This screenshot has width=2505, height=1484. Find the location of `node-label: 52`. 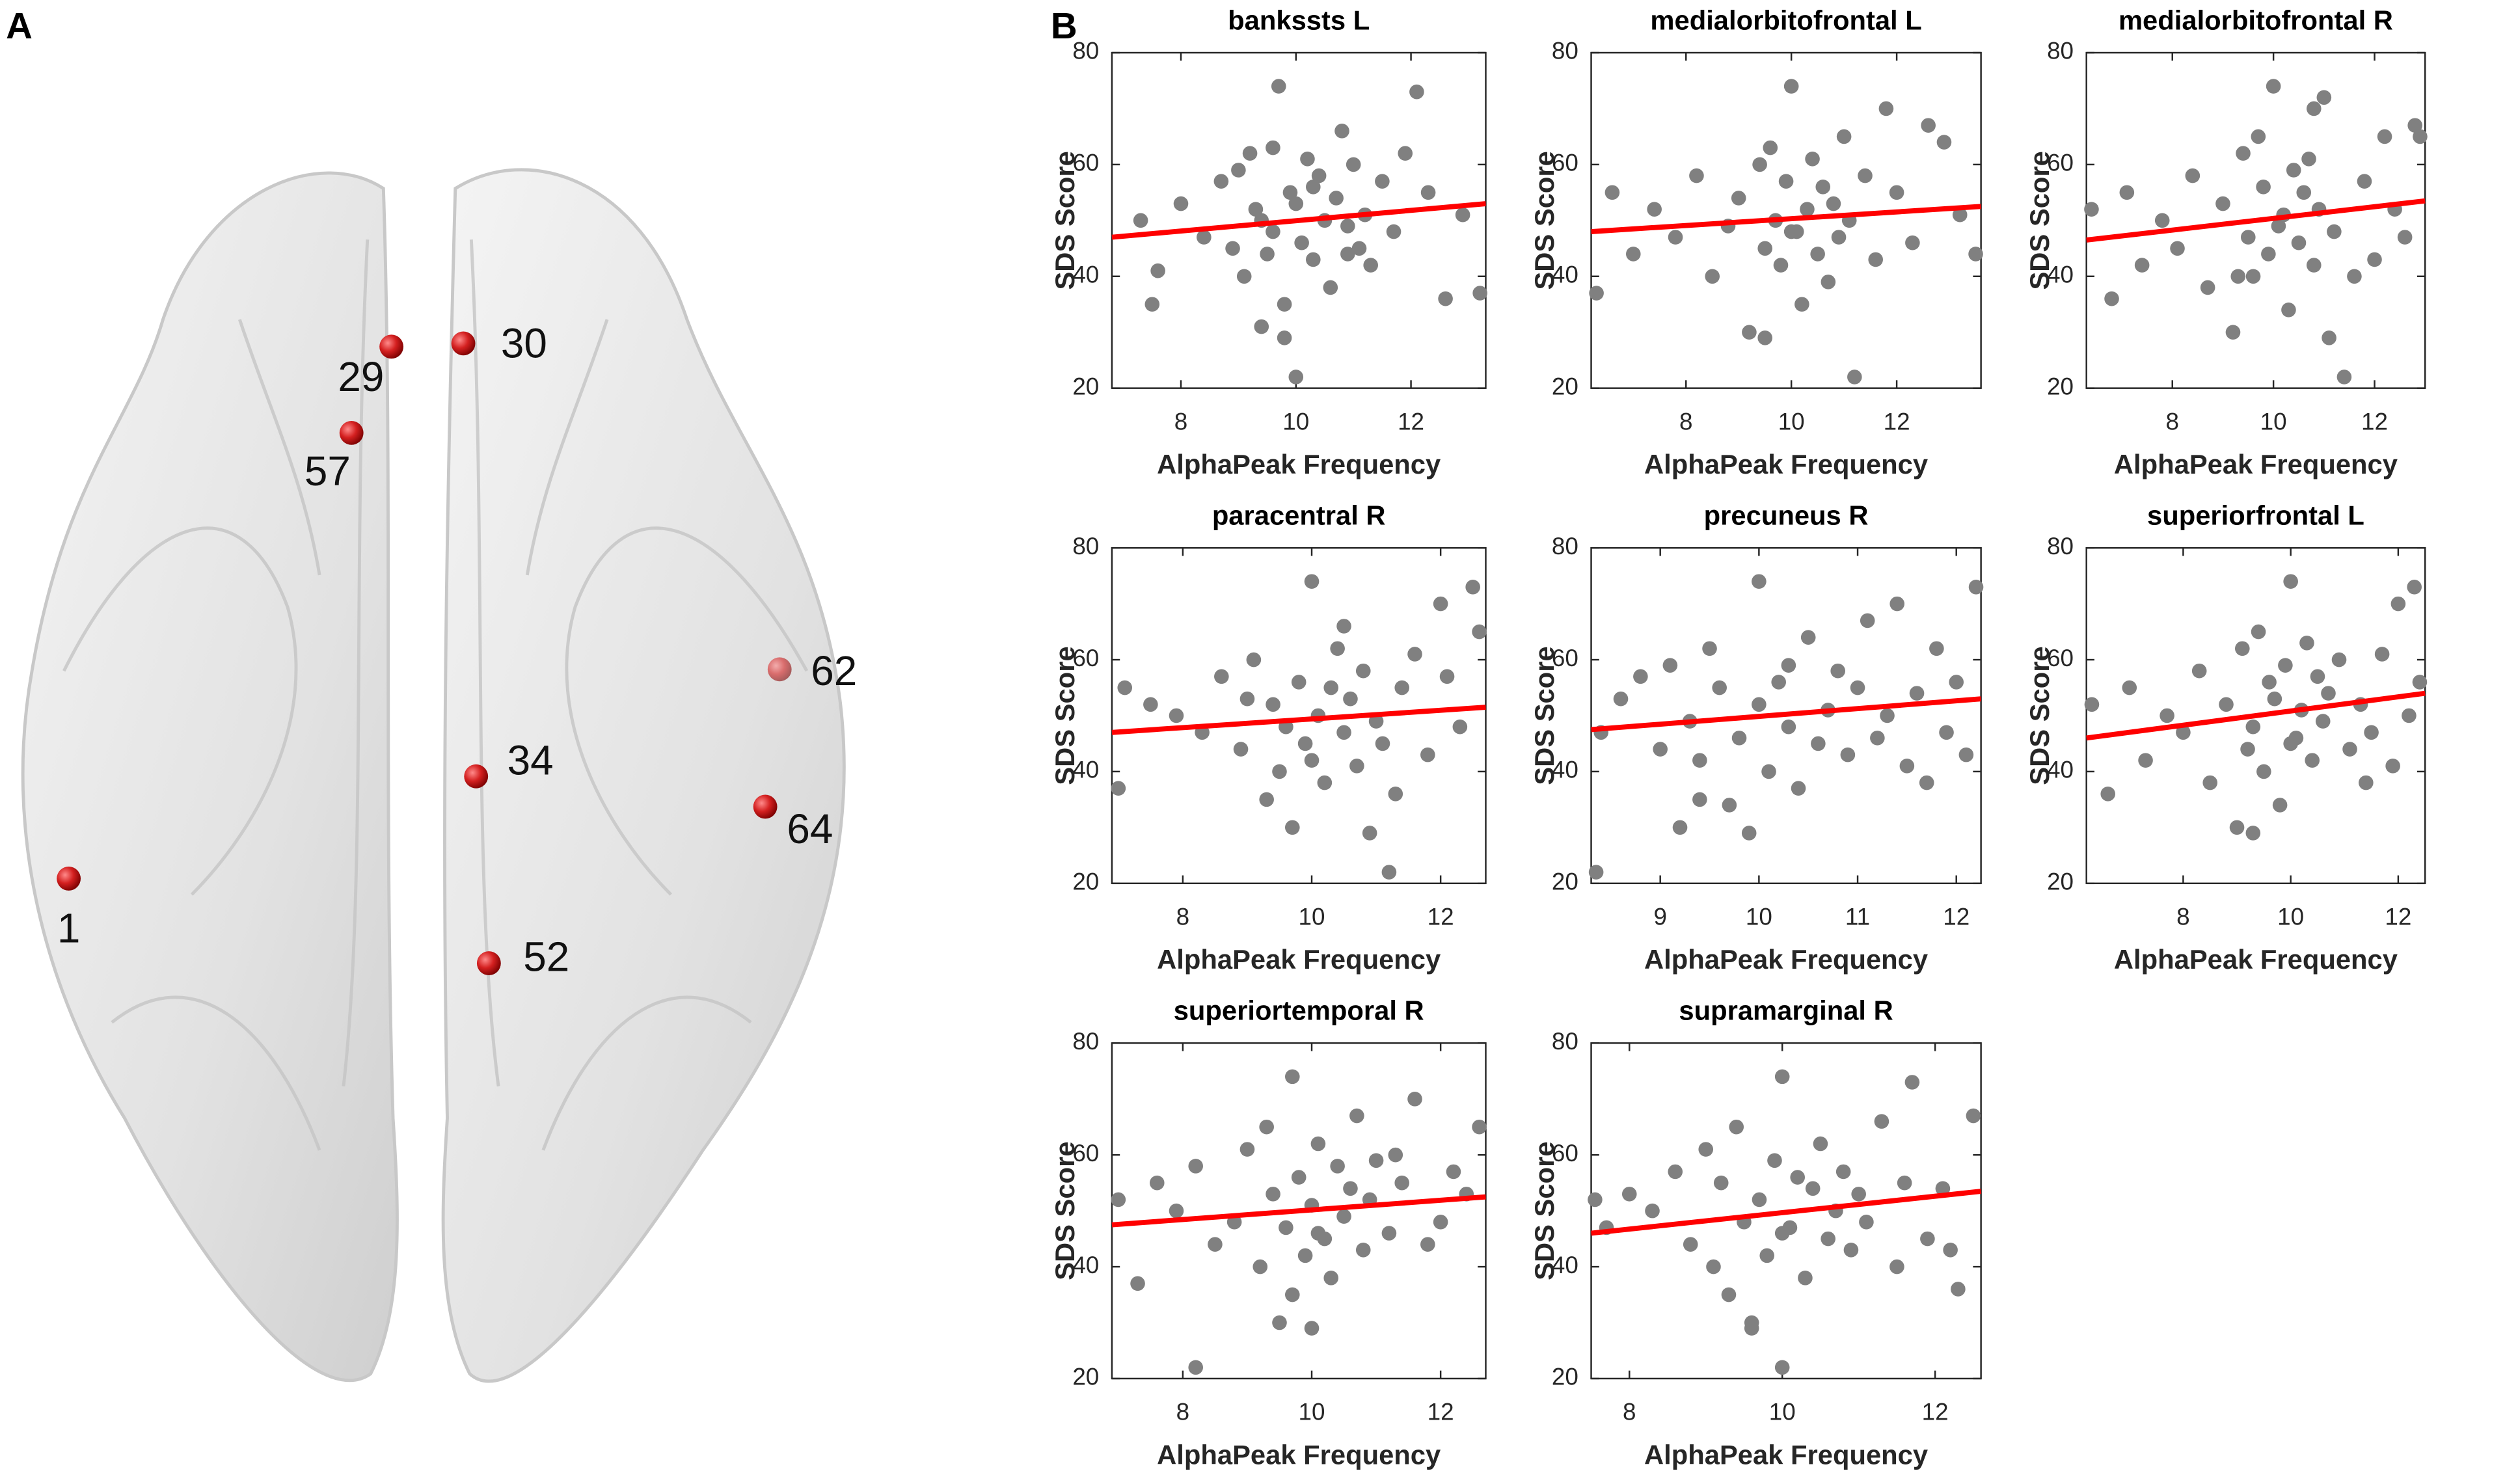

node-label: 52 is located at coordinates (546, 957).